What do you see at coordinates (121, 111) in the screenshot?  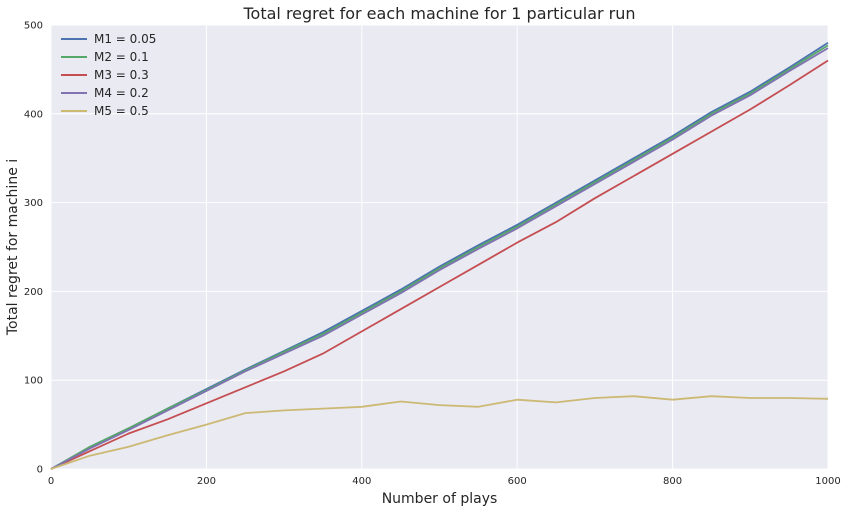 I see `legend-label-5: M5 = 0.5` at bounding box center [121, 111].